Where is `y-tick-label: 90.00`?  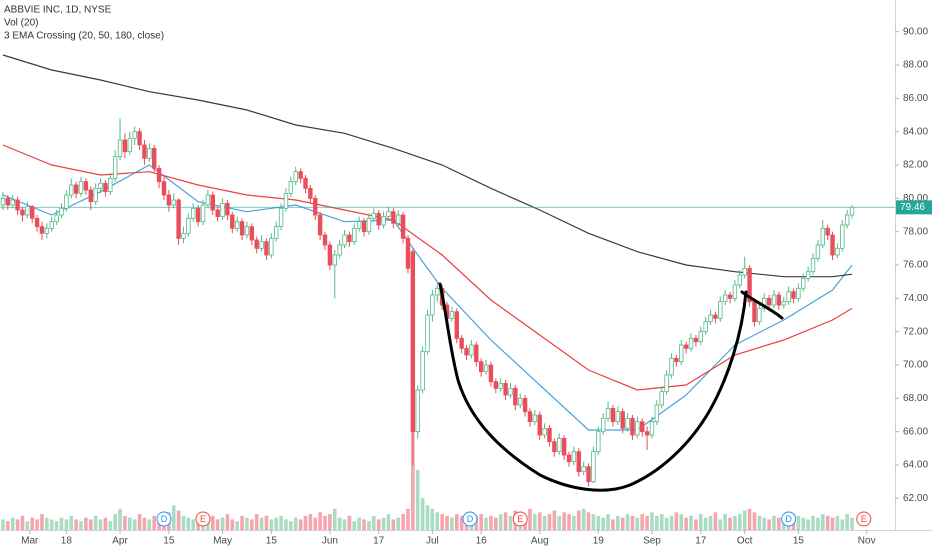 y-tick-label: 90.00 is located at coordinates (915, 31).